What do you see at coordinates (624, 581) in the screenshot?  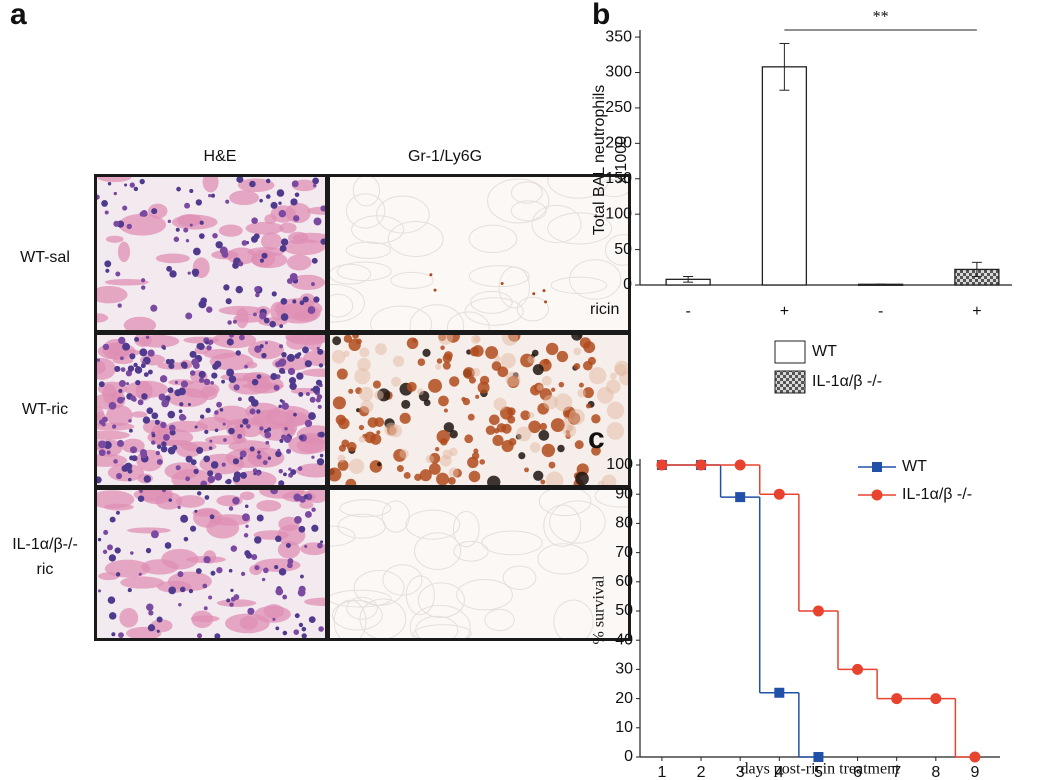 I see `y-tick-label: 60` at bounding box center [624, 581].